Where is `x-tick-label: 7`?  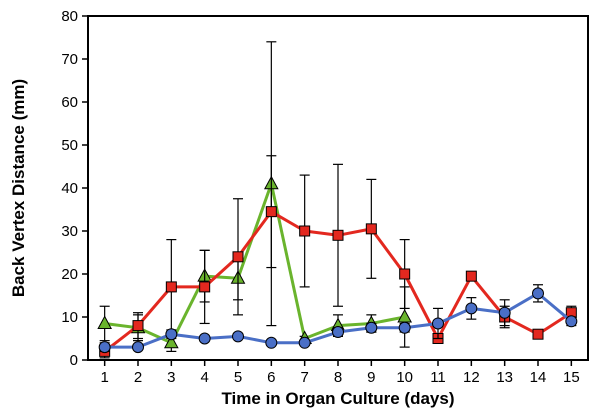 x-tick-label: 7 is located at coordinates (304, 377).